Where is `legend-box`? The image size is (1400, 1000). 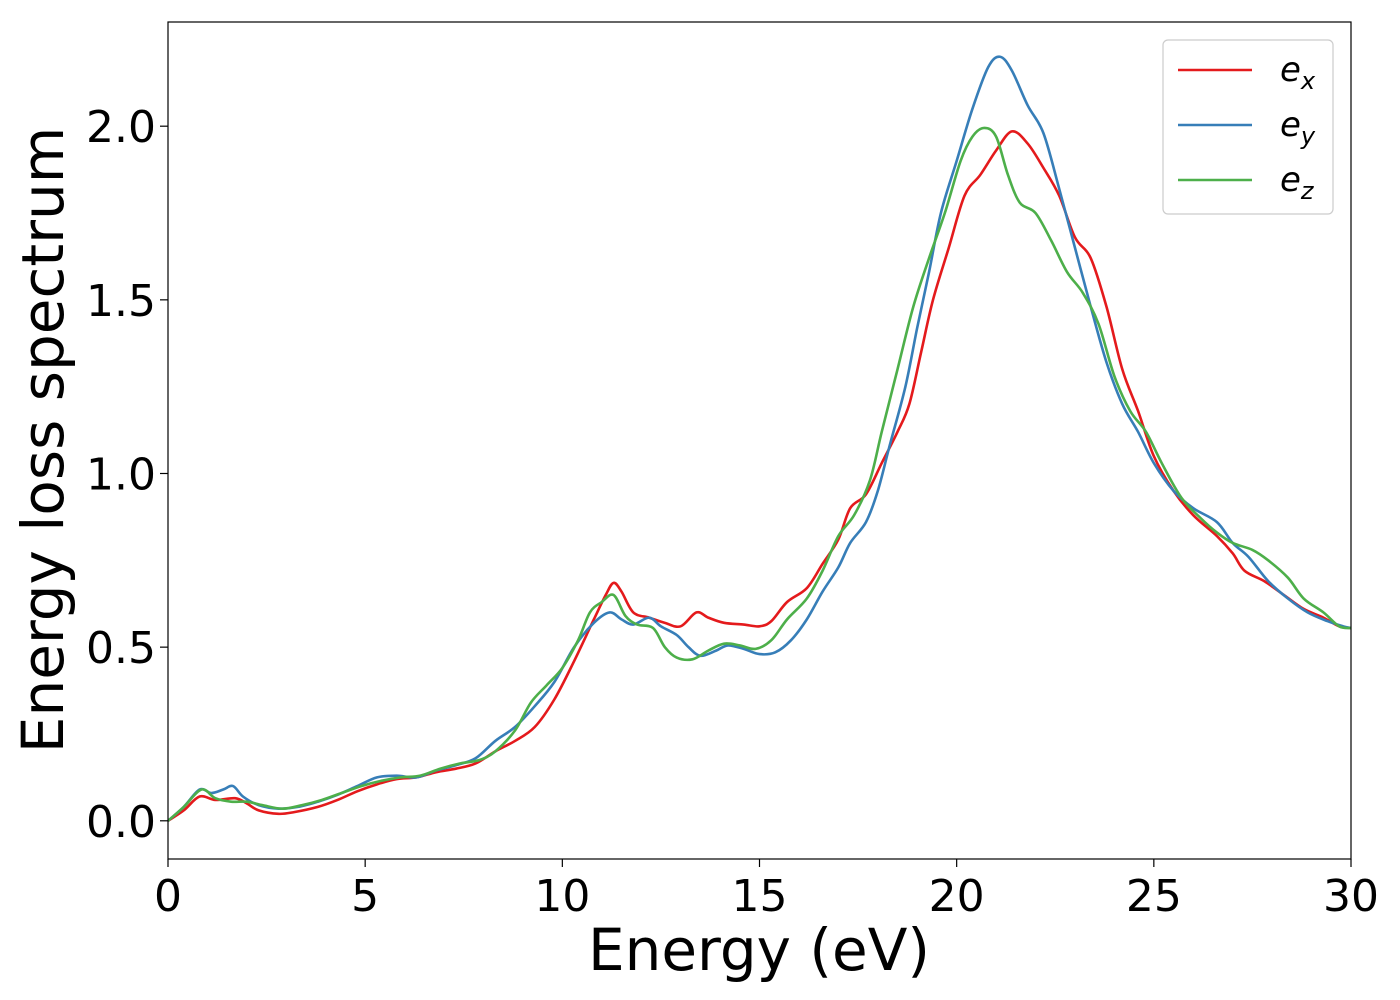
legend-box is located at coordinates (1248, 127).